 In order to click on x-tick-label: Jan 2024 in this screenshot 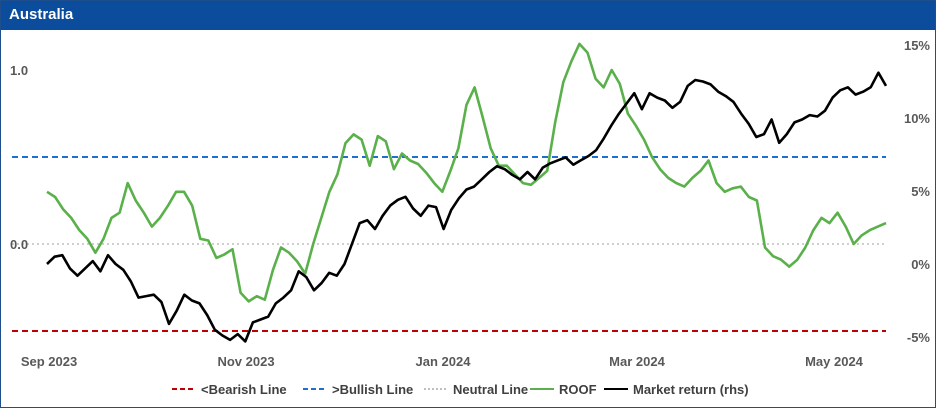, I will do `click(444, 361)`.